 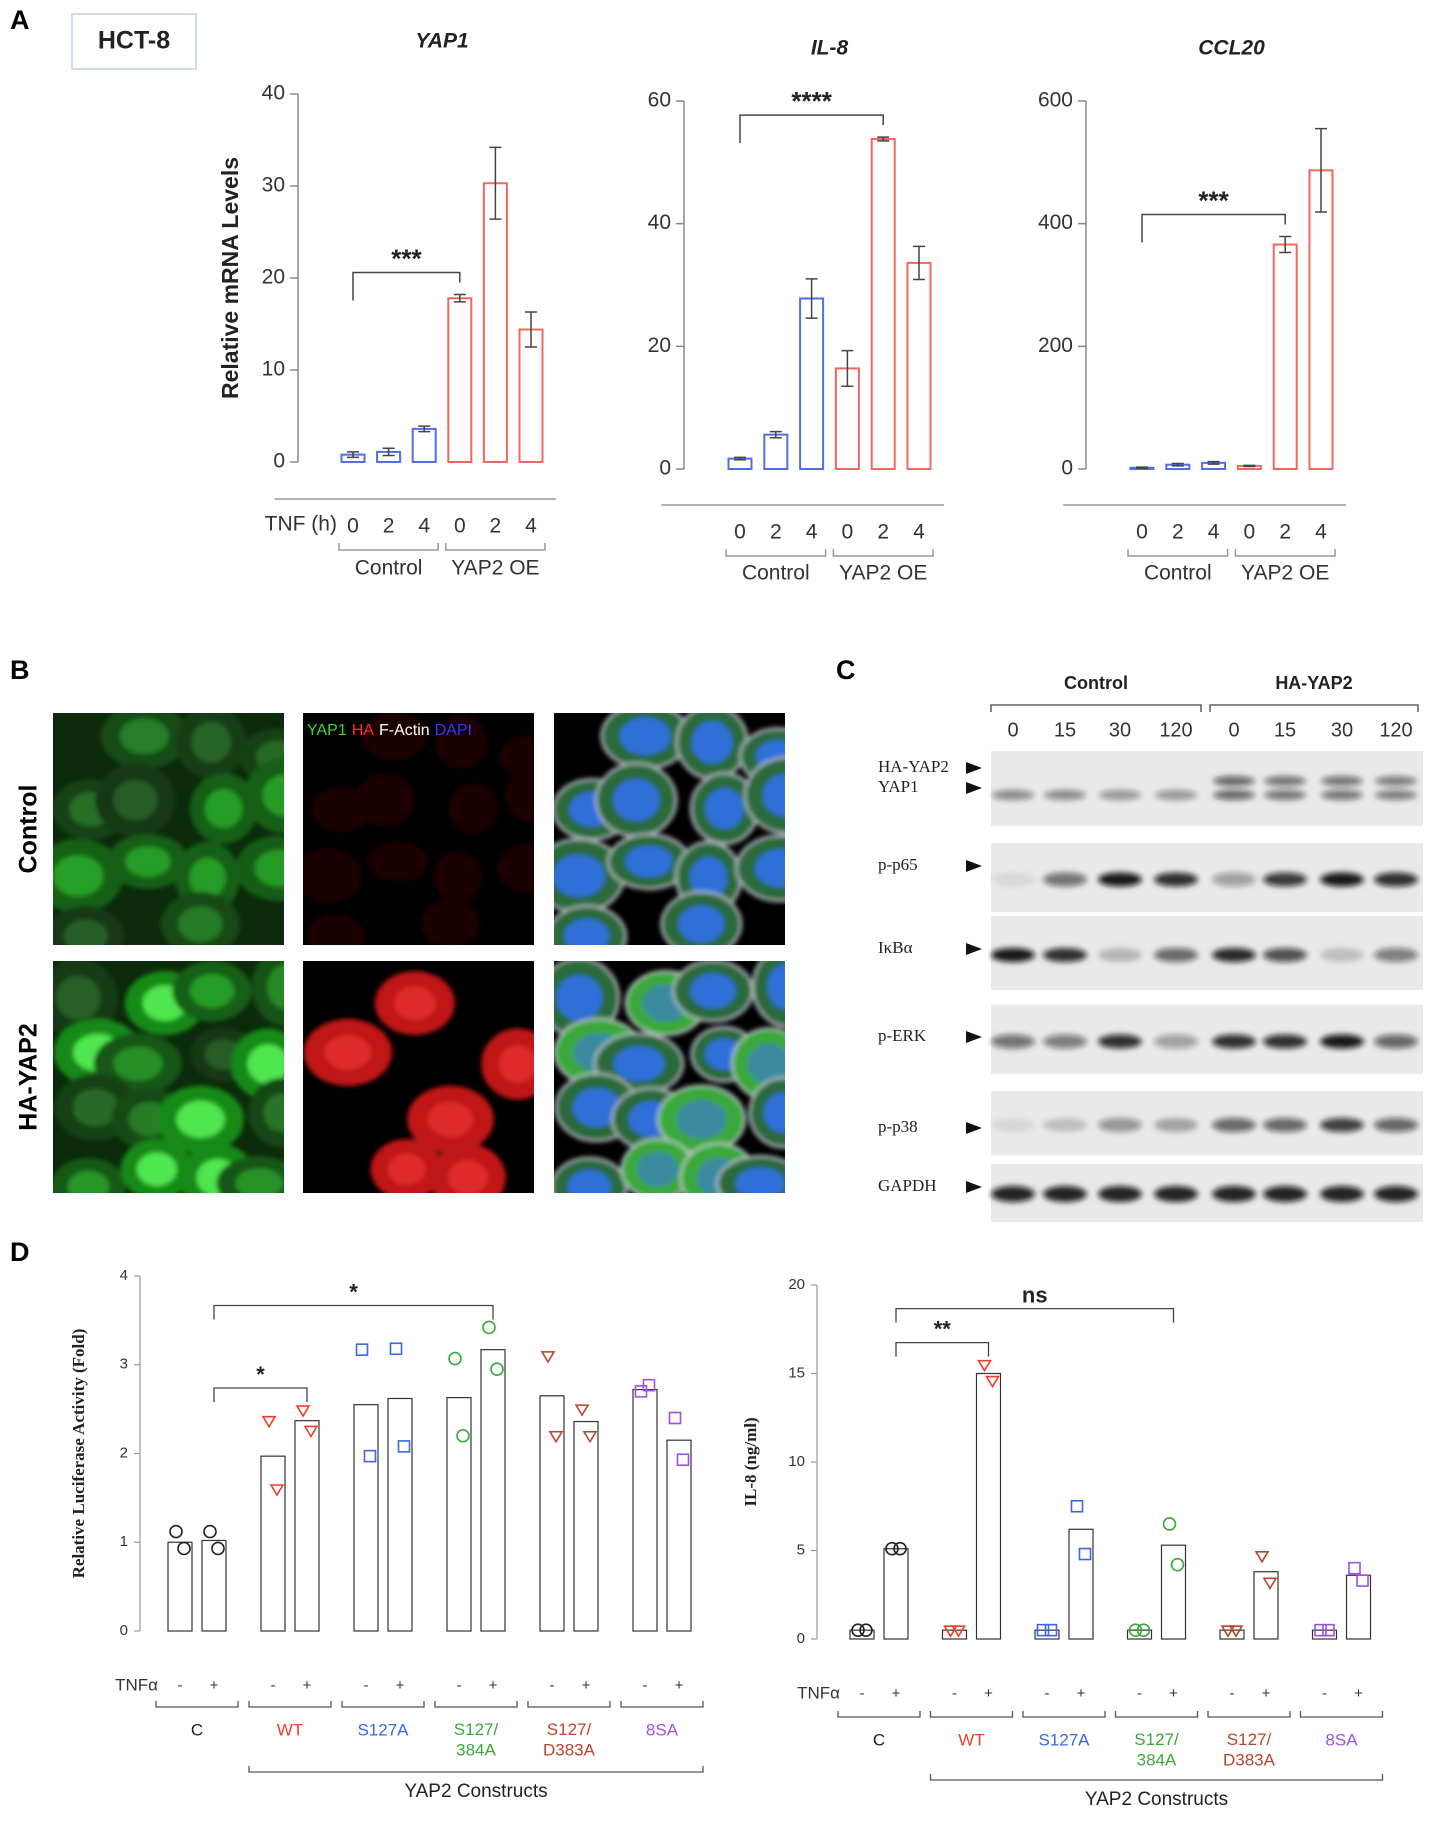 I want to click on blot-row-label: p-ERK, so click(x=902, y=1035).